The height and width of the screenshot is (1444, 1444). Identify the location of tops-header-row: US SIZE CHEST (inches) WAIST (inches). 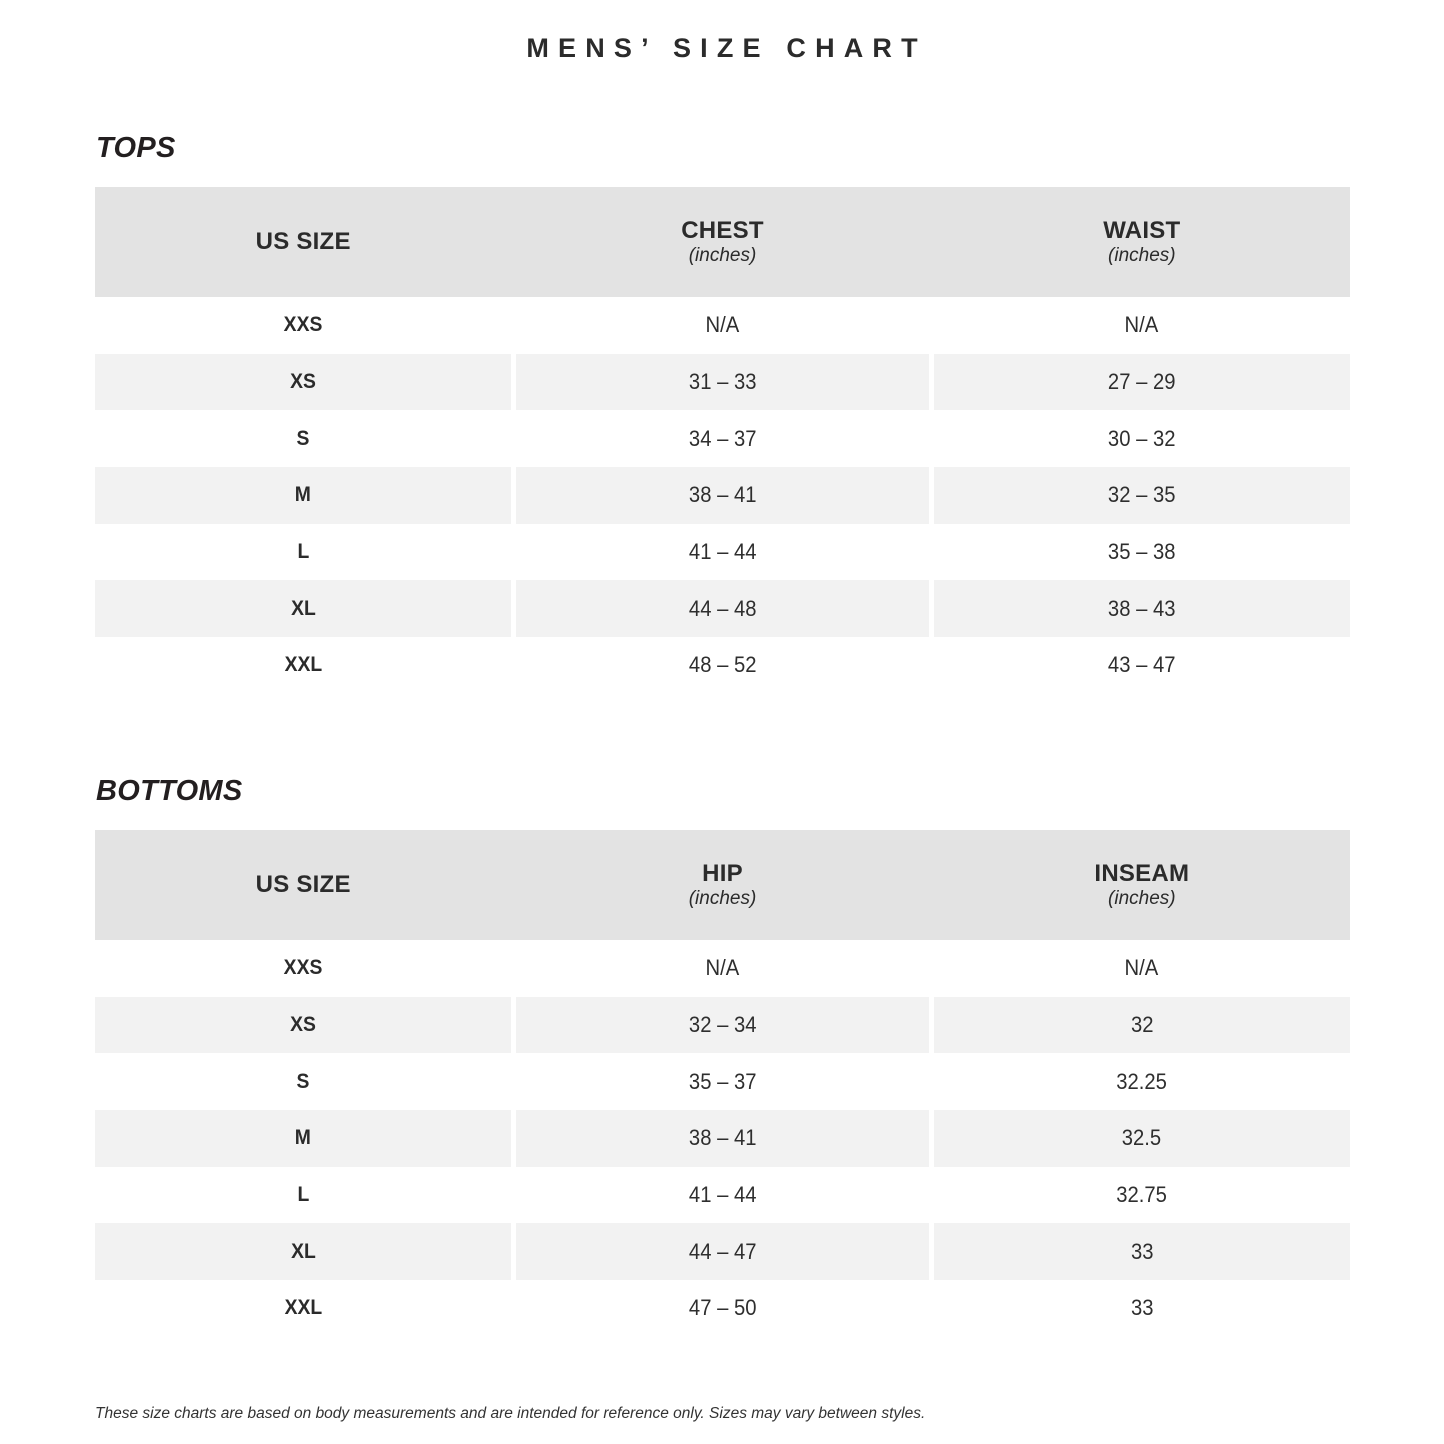
(722, 242).